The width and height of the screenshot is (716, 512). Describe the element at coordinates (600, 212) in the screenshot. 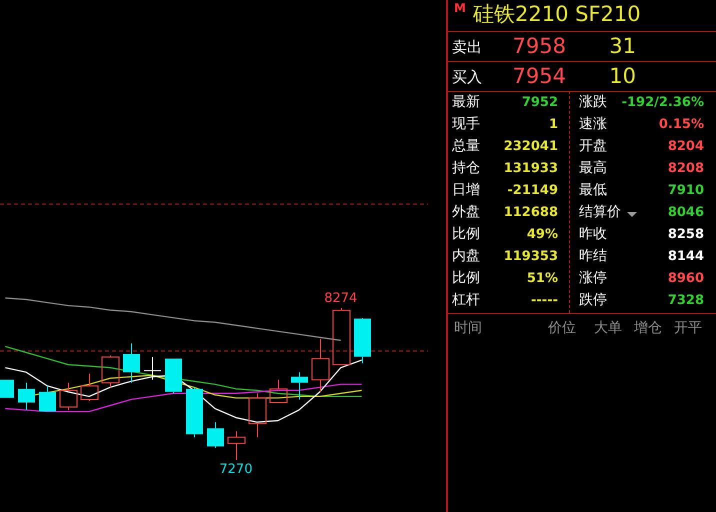

I see `text: 结算价` at that location.